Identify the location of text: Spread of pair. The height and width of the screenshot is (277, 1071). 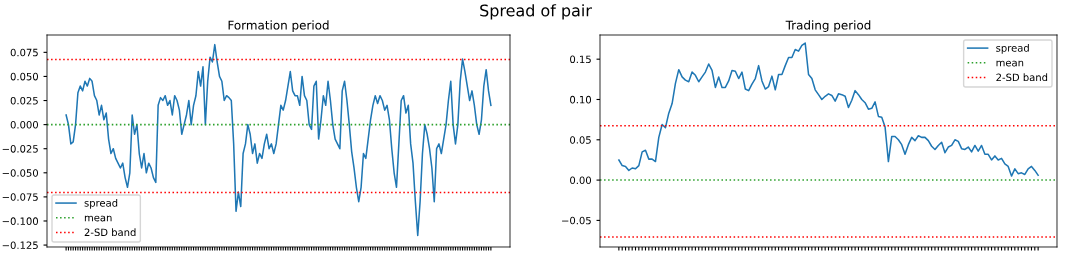
(536, 12).